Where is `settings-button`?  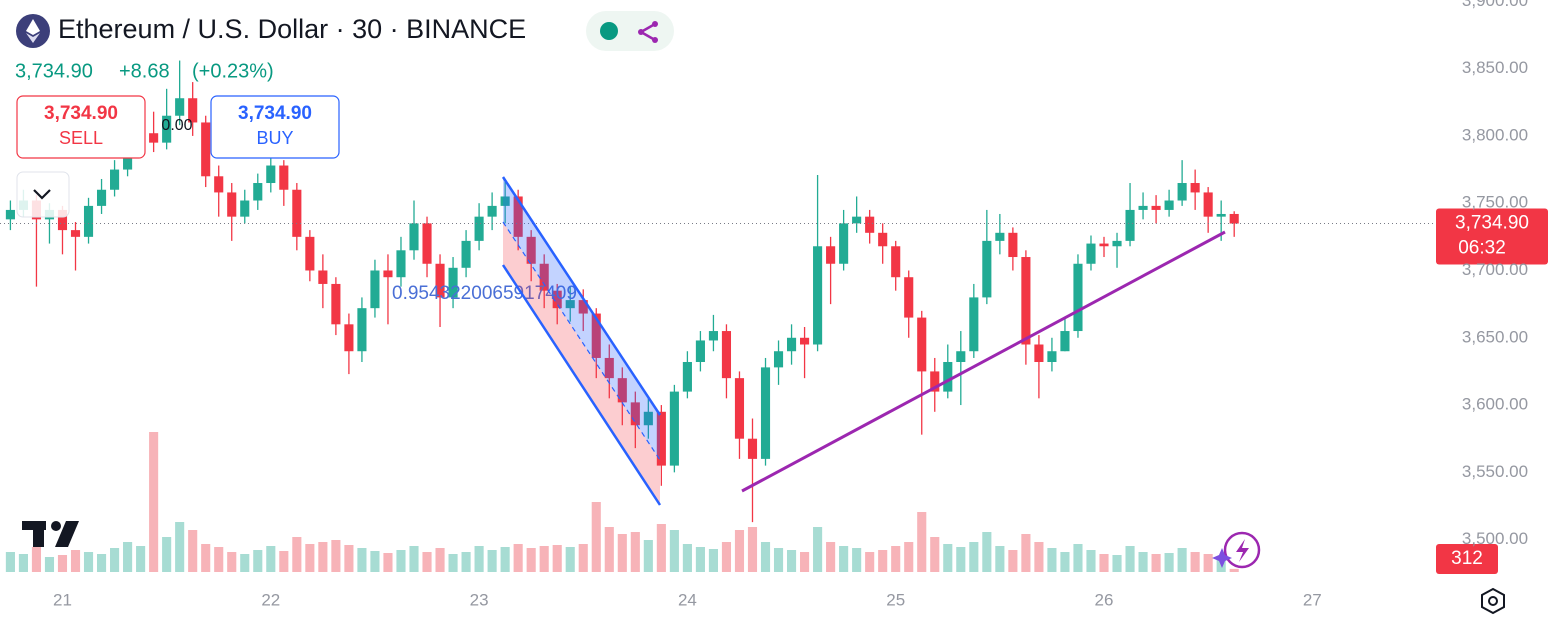
settings-button is located at coordinates (1493, 601).